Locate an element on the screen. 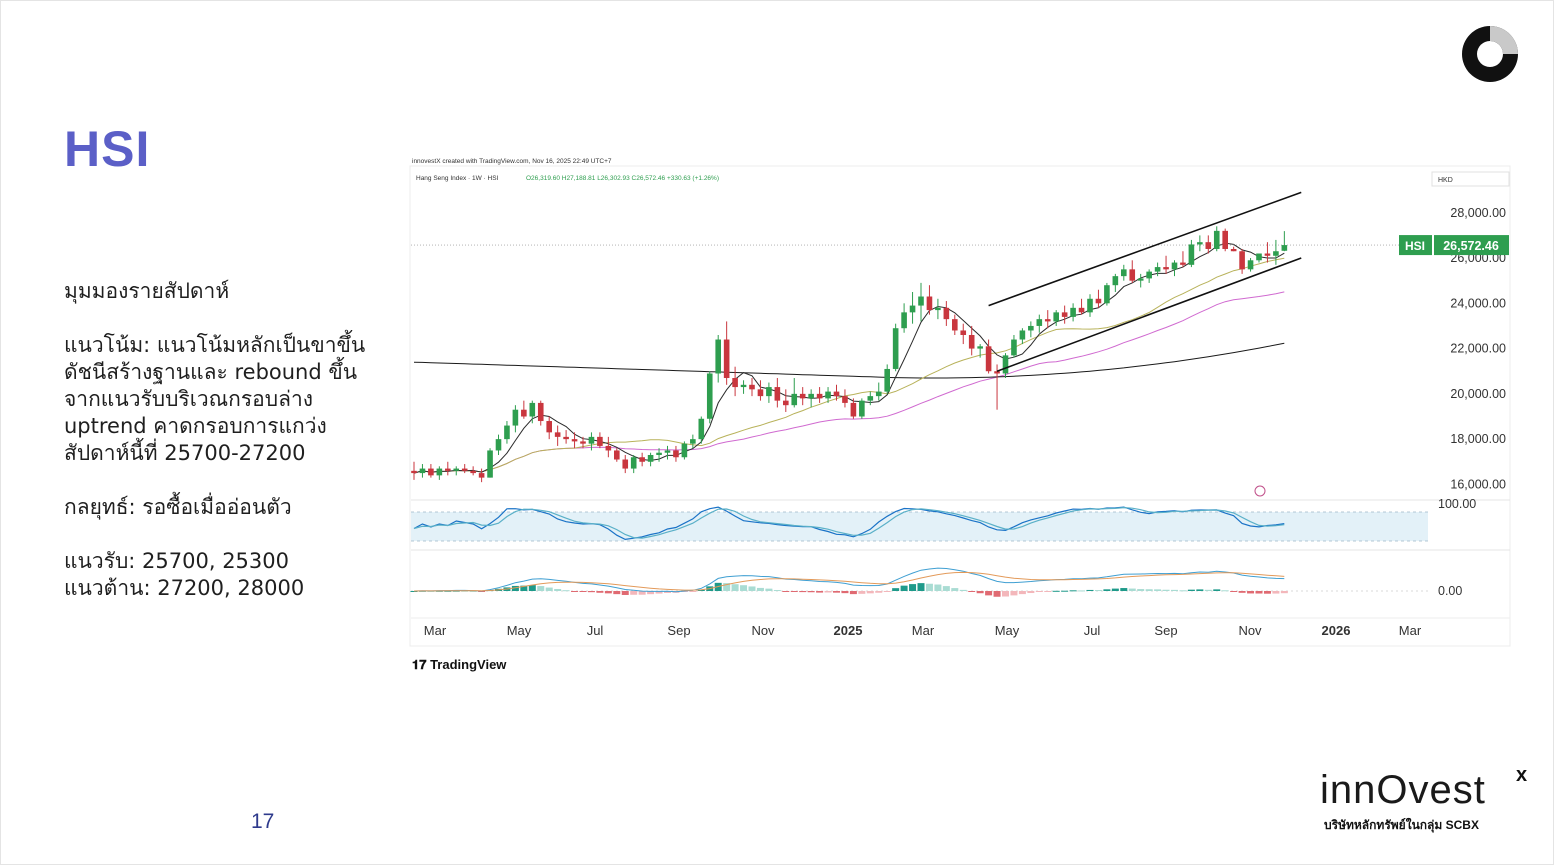 Image resolution: width=1554 pixels, height=865 pixels. x-tick-label: Nov is located at coordinates (1250, 630).